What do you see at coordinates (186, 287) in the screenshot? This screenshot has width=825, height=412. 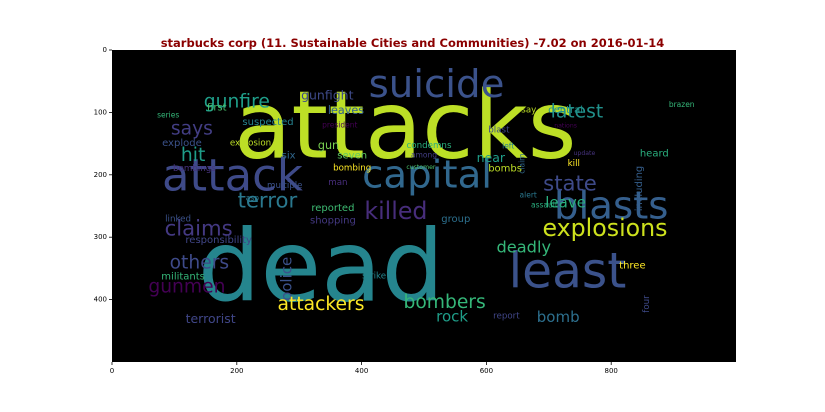 I see `word-gunmen: gunmen` at bounding box center [186, 287].